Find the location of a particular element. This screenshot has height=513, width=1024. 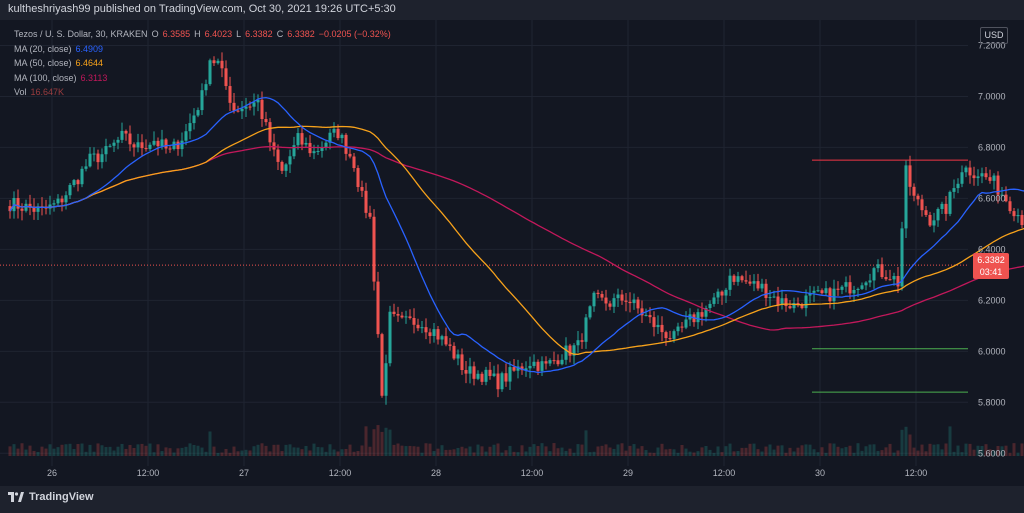

brand-name: TradingView is located at coordinates (61, 497).